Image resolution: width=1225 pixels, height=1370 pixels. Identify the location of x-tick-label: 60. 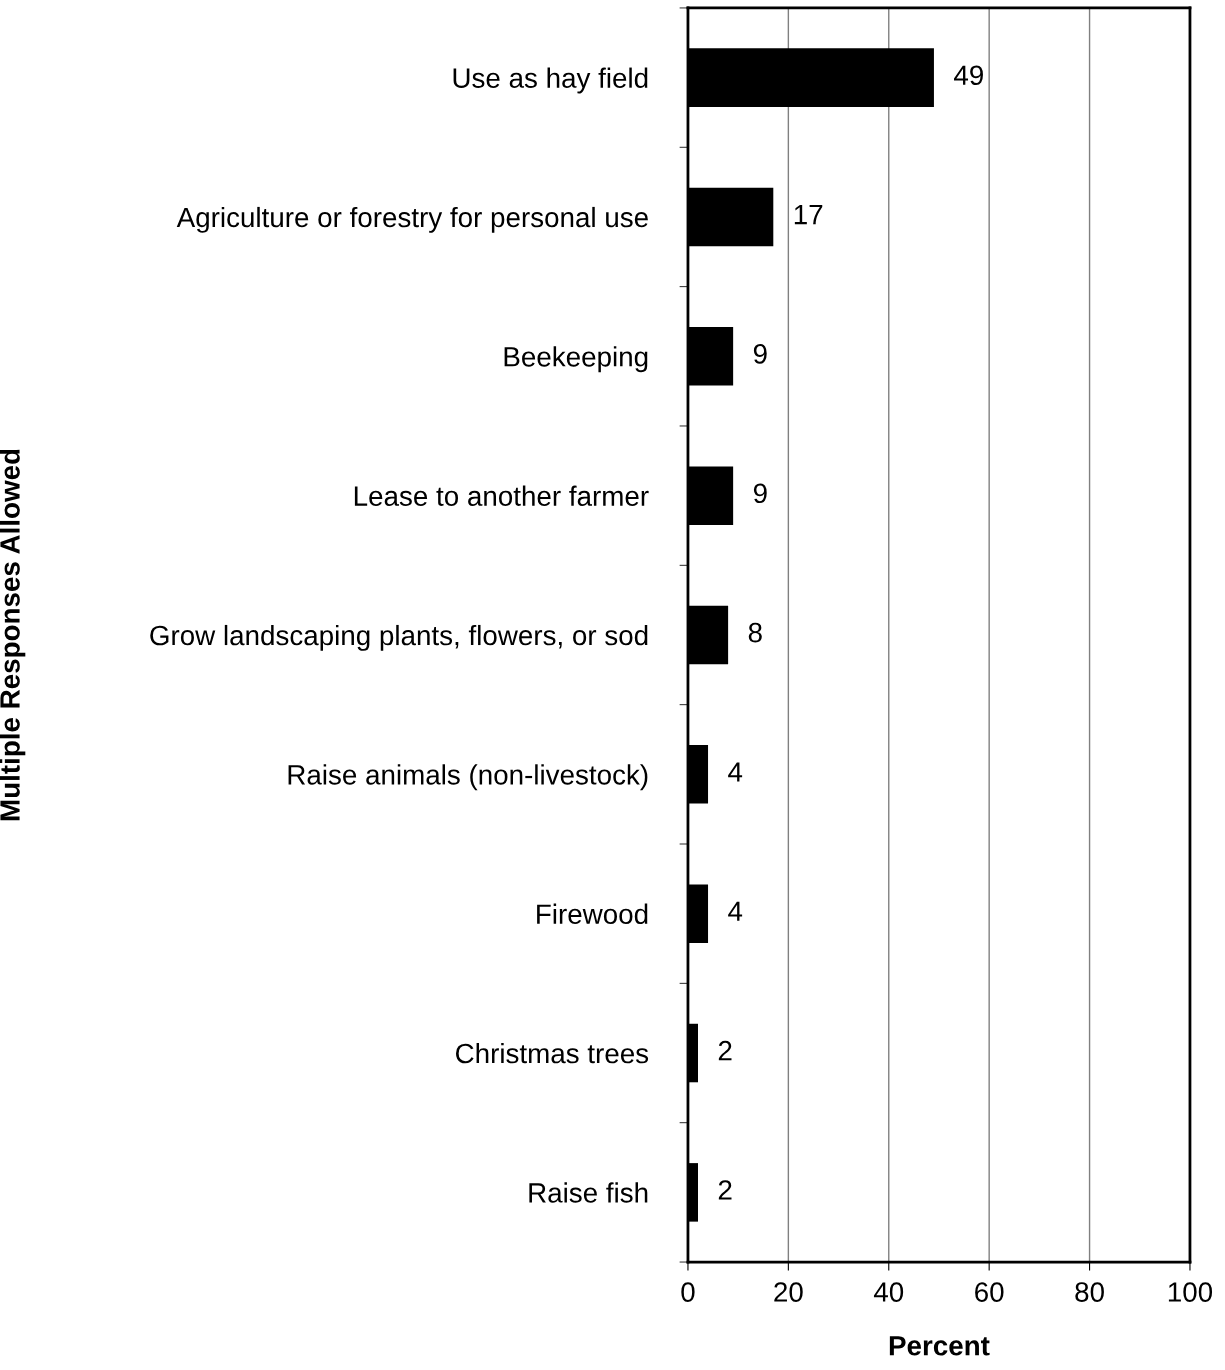
(989, 1292).